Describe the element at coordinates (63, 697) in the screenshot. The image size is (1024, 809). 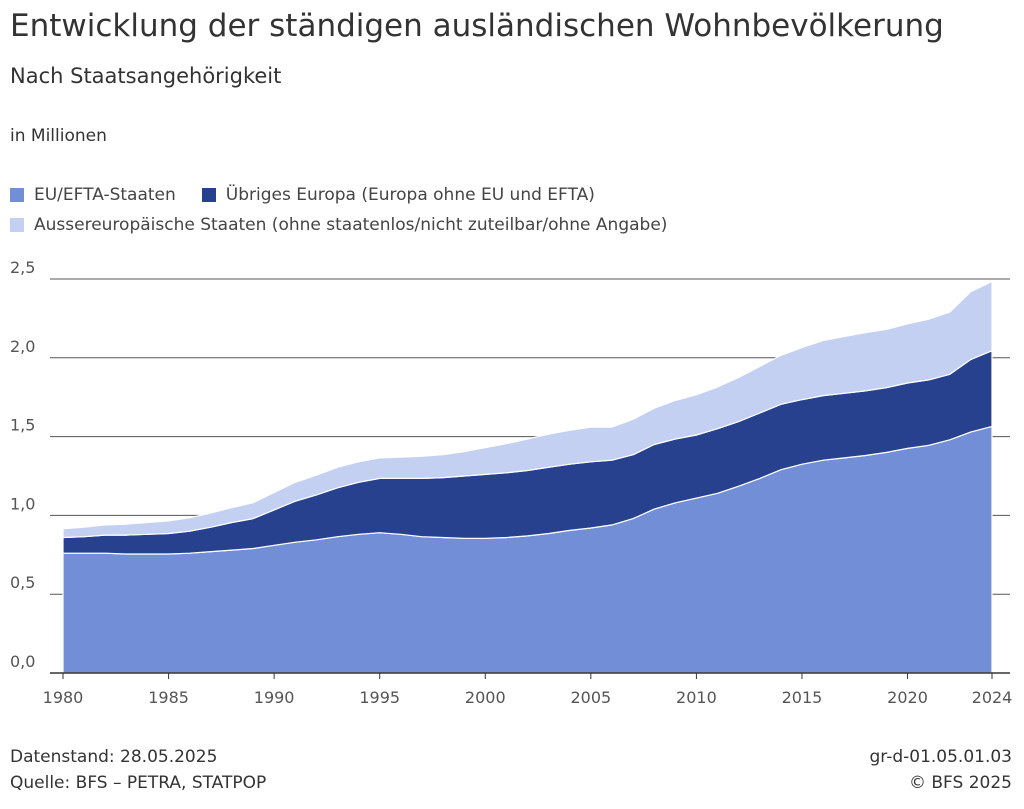
I see `x-tick-label: 1980` at that location.